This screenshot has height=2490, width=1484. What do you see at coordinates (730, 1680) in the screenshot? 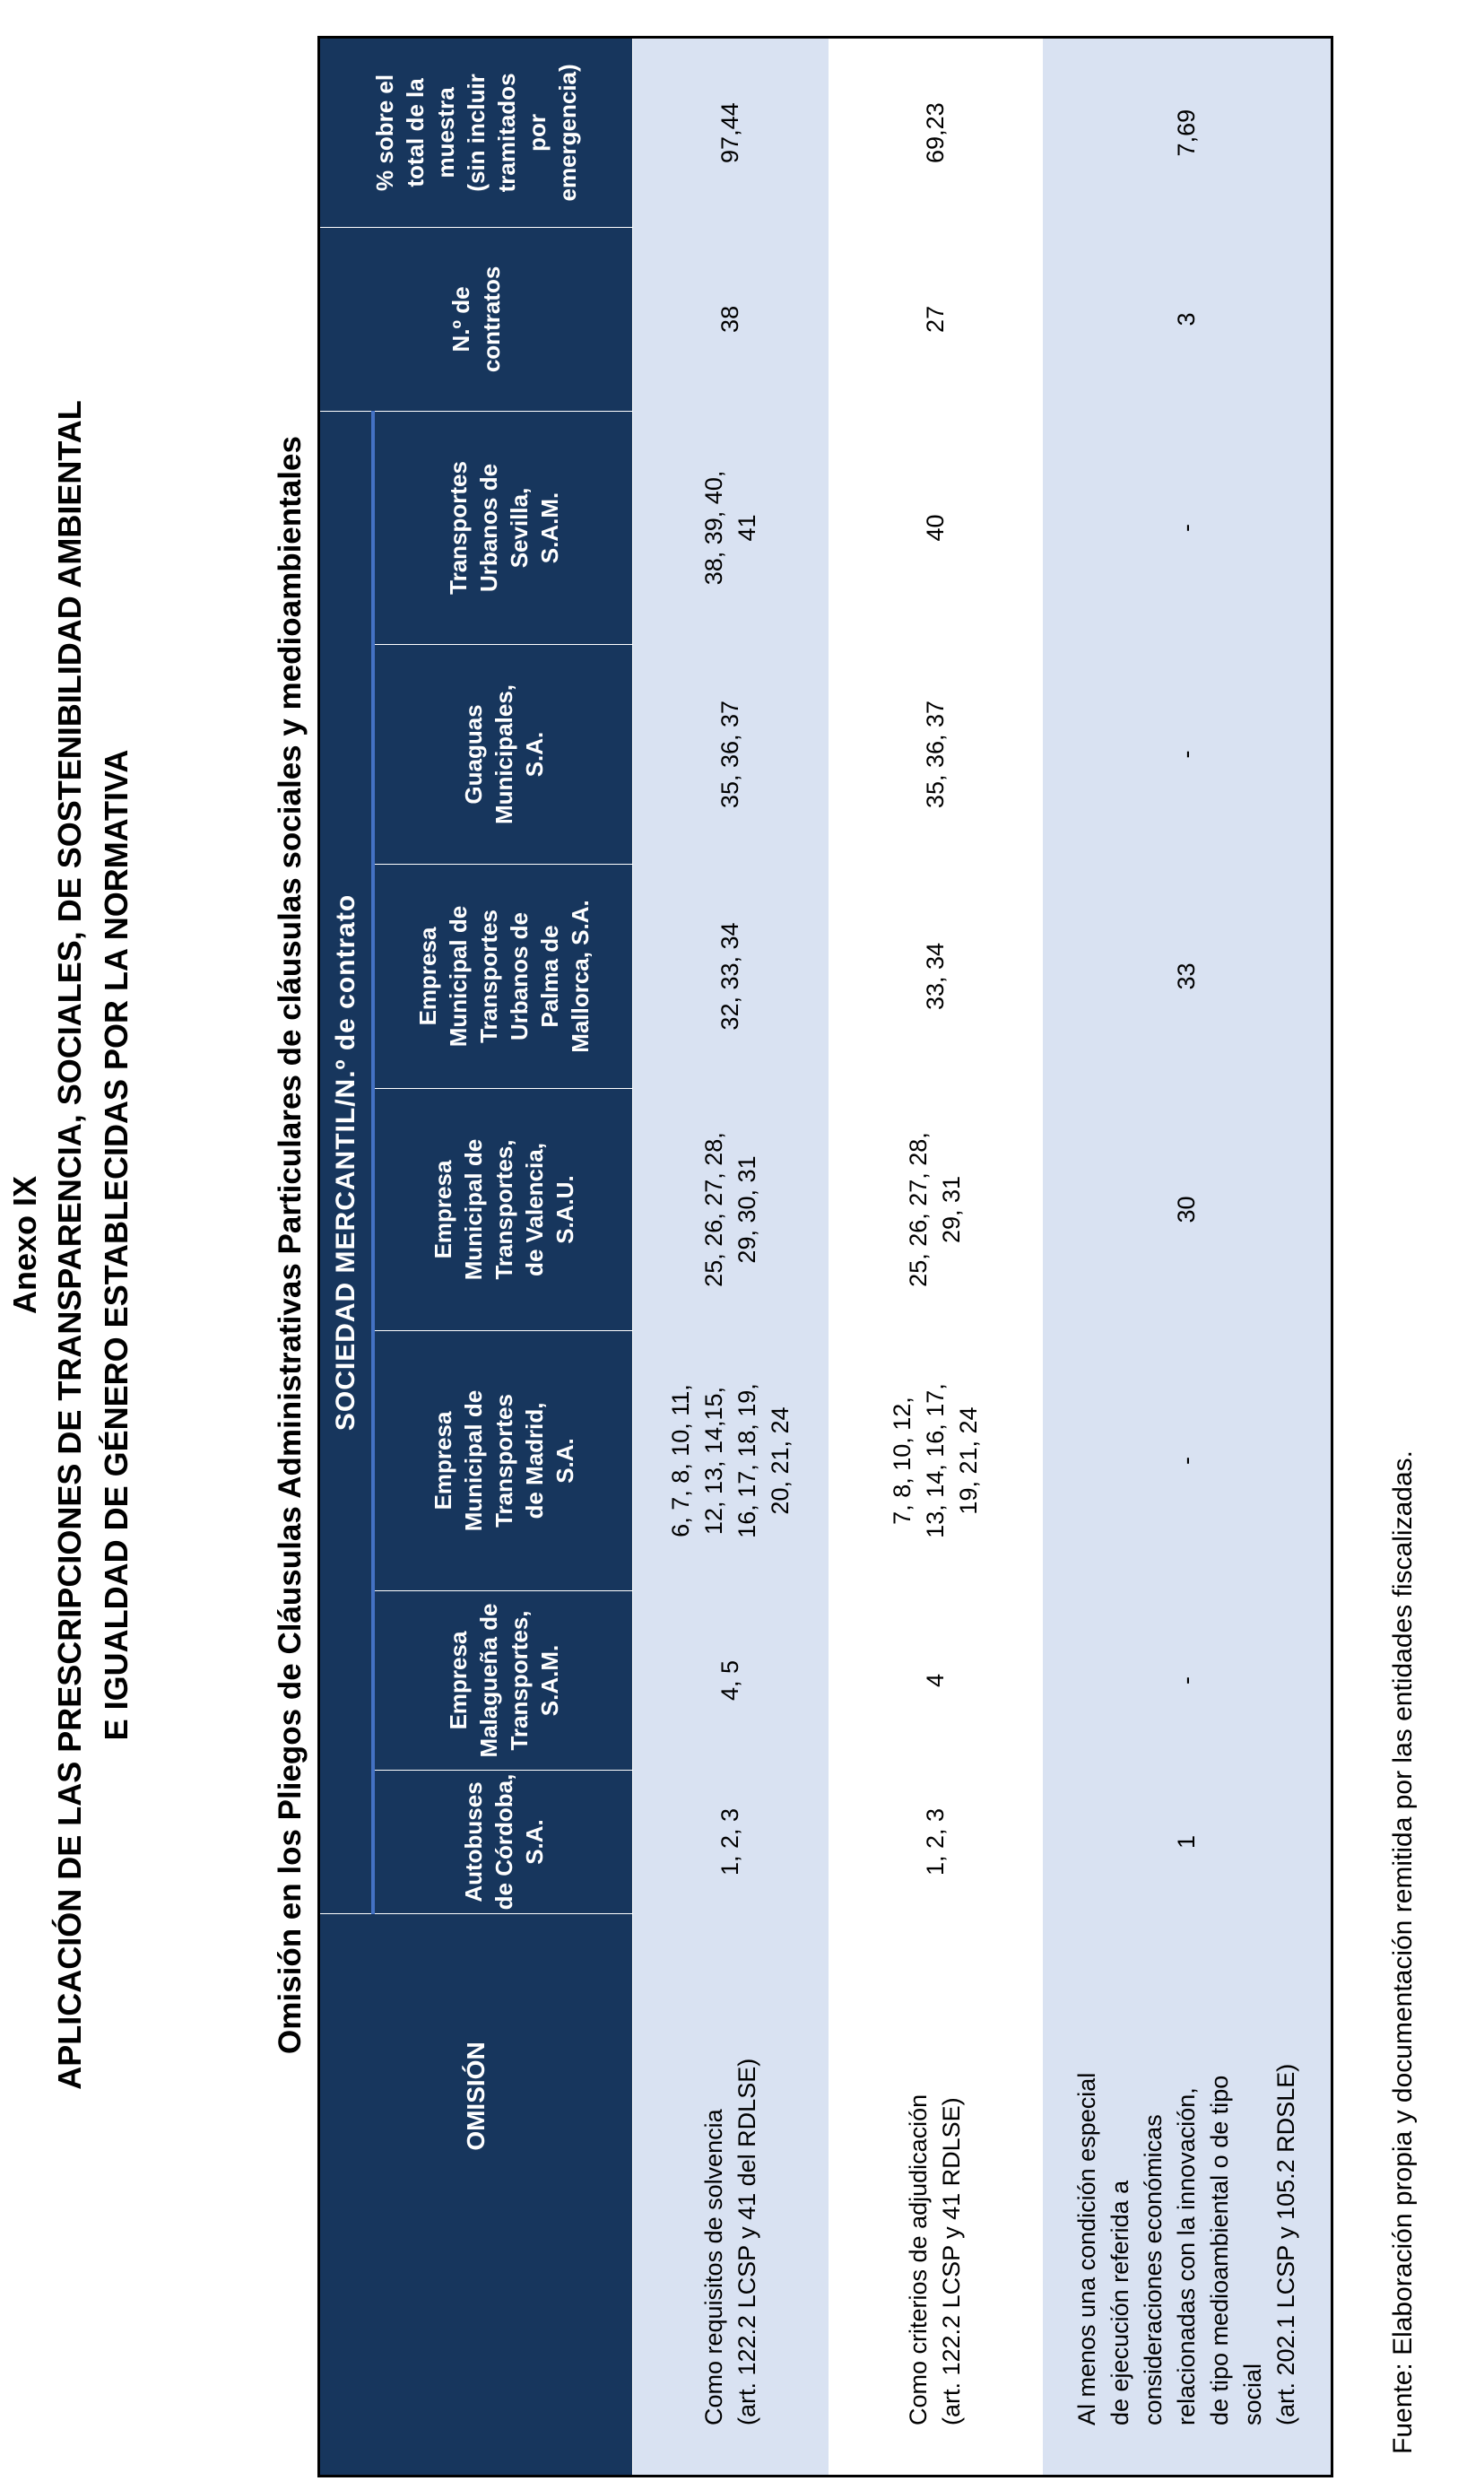
I see `table-cell: 4, 5` at bounding box center [730, 1680].